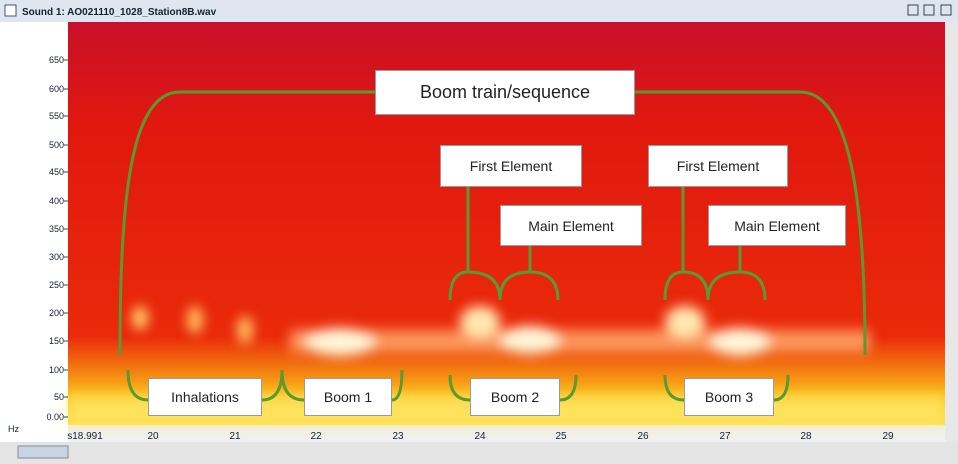 This screenshot has height=464, width=958. What do you see at coordinates (951, 232) in the screenshot?
I see `vertical-scrollbar` at bounding box center [951, 232].